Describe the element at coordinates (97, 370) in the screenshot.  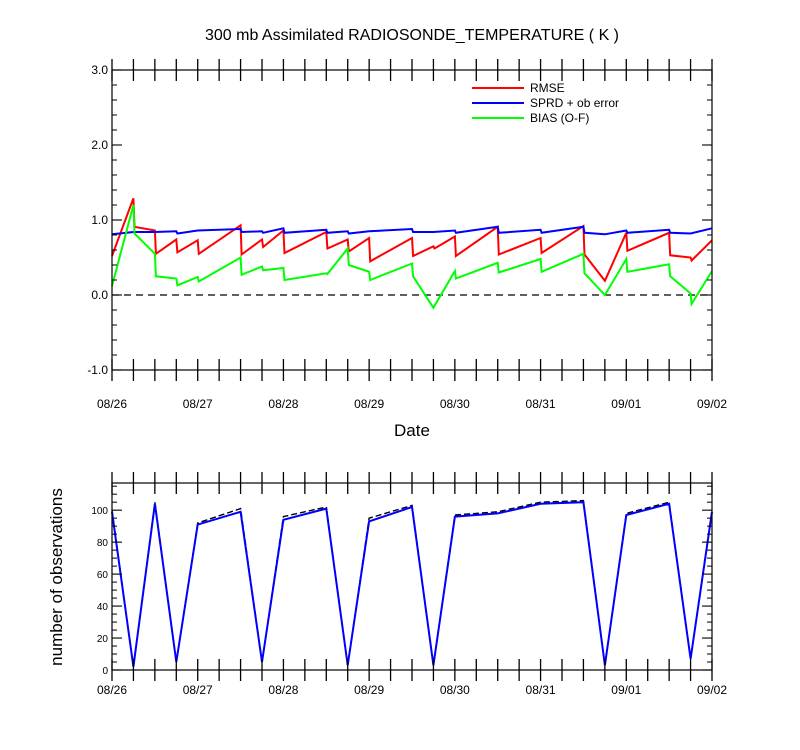
I see `y-tick-label: -1.0` at that location.